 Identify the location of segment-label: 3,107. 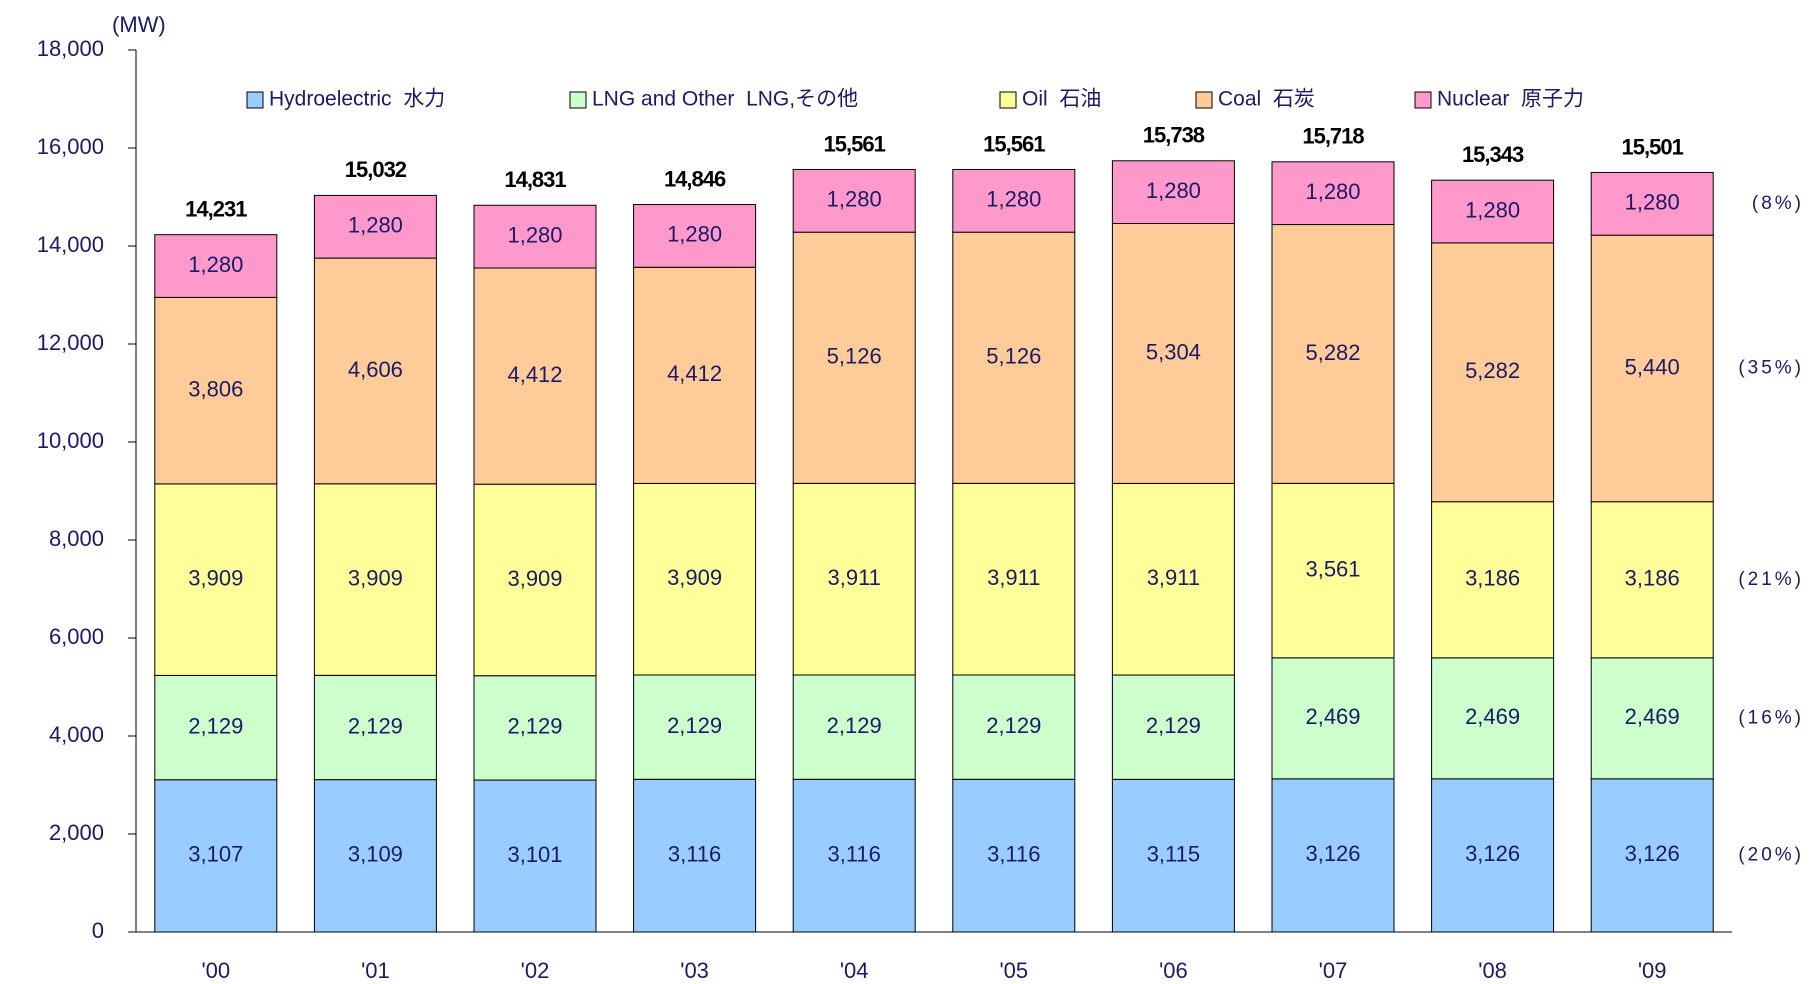
(215, 854).